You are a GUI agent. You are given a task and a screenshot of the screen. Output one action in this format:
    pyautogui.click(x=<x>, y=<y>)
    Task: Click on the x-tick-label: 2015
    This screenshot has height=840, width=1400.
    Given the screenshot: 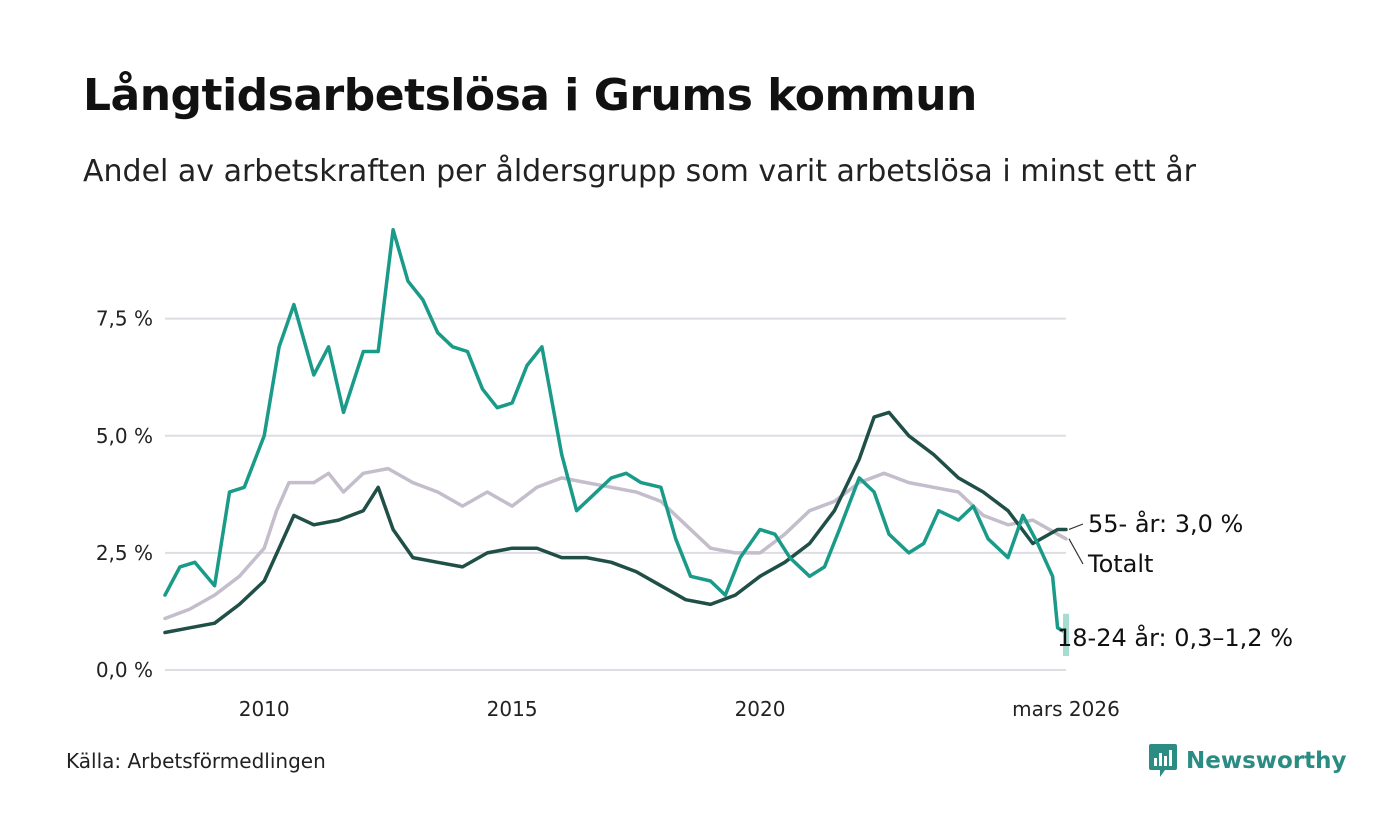 What is the action you would take?
    pyautogui.click(x=512, y=709)
    